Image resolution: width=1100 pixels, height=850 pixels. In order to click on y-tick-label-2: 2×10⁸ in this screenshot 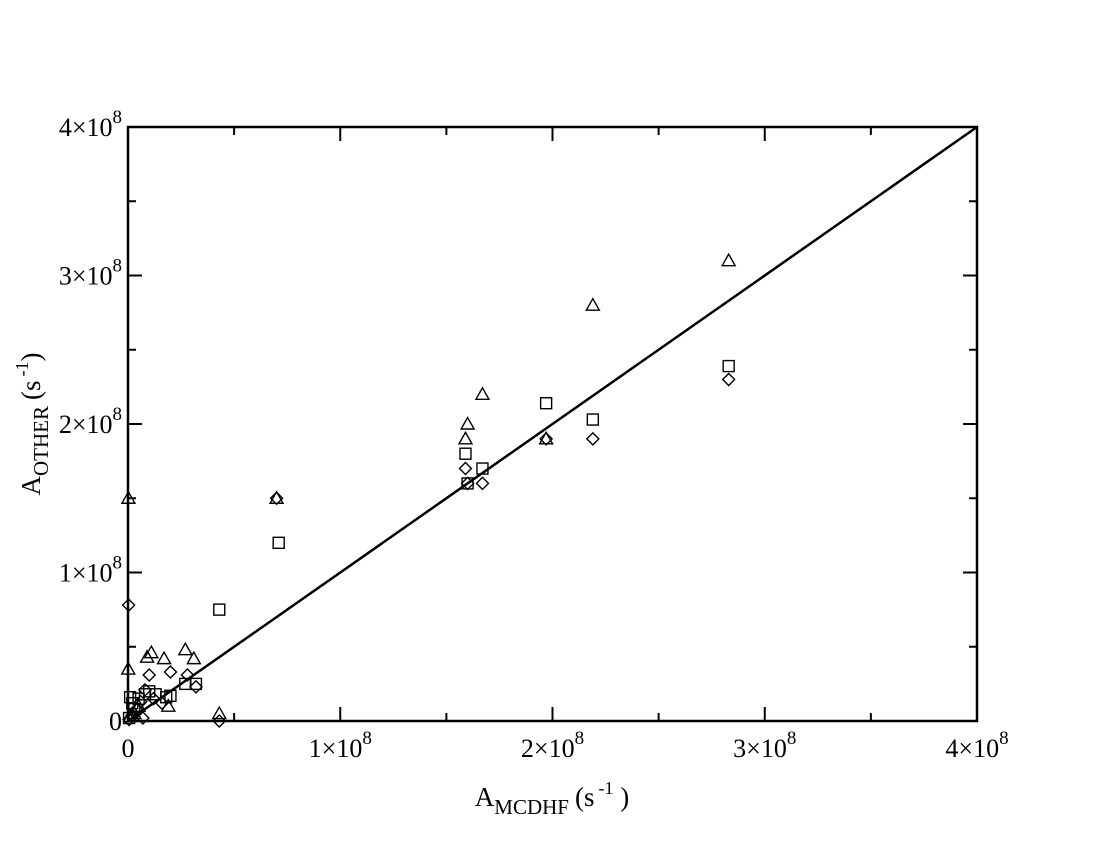, I will do `click(90, 421)`.